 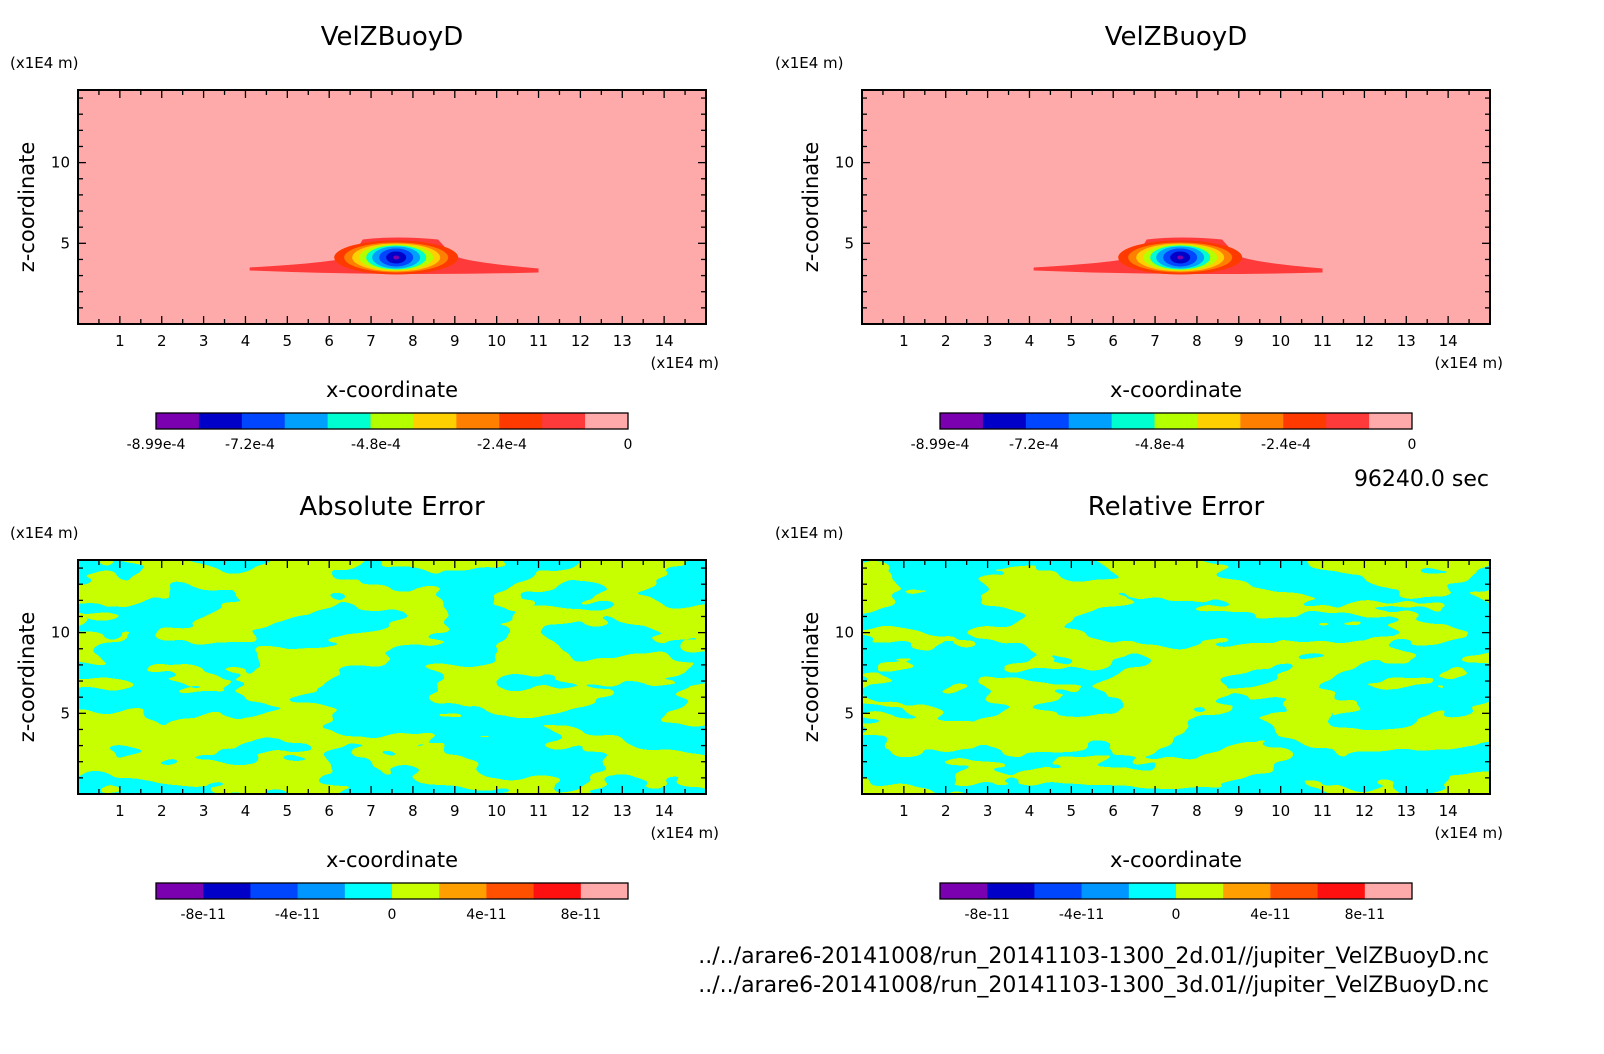 I want to click on x-tick-label: 9, so click(x=1239, y=811).